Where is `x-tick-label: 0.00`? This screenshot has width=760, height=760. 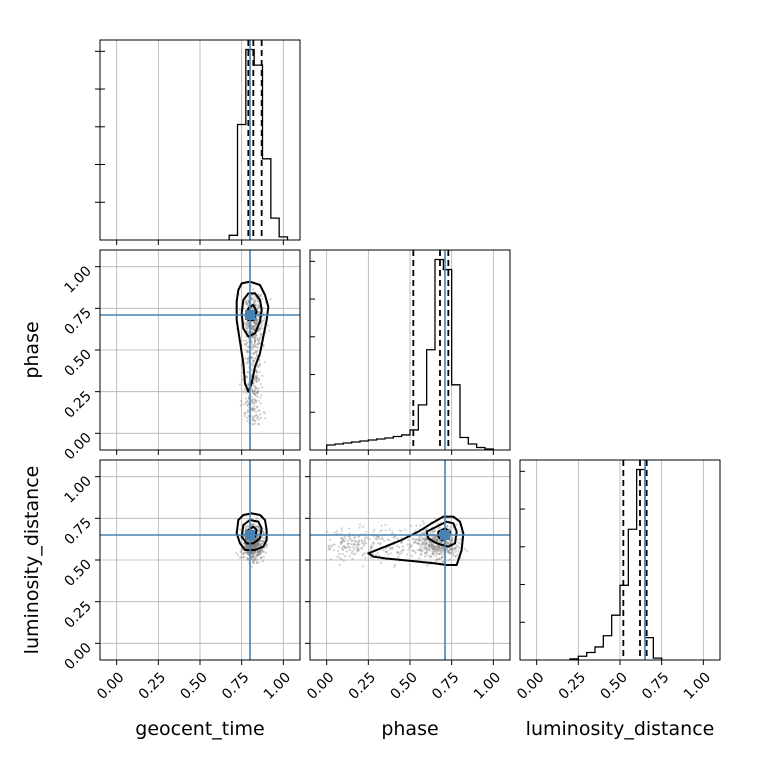
x-tick-label: 0.00 is located at coordinates (530, 686).